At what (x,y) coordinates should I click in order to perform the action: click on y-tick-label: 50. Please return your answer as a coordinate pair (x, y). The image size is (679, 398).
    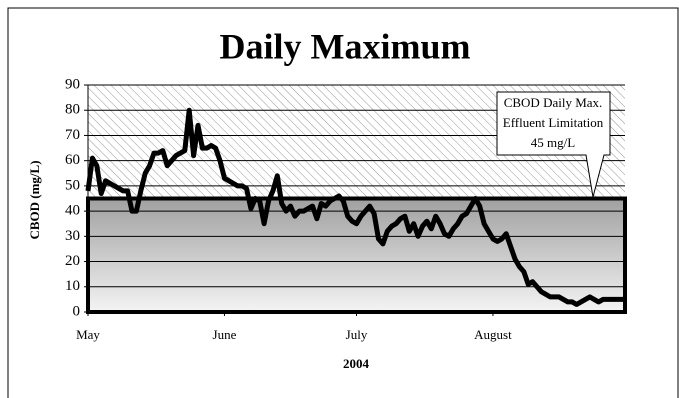
    Looking at the image, I should click on (72, 185).